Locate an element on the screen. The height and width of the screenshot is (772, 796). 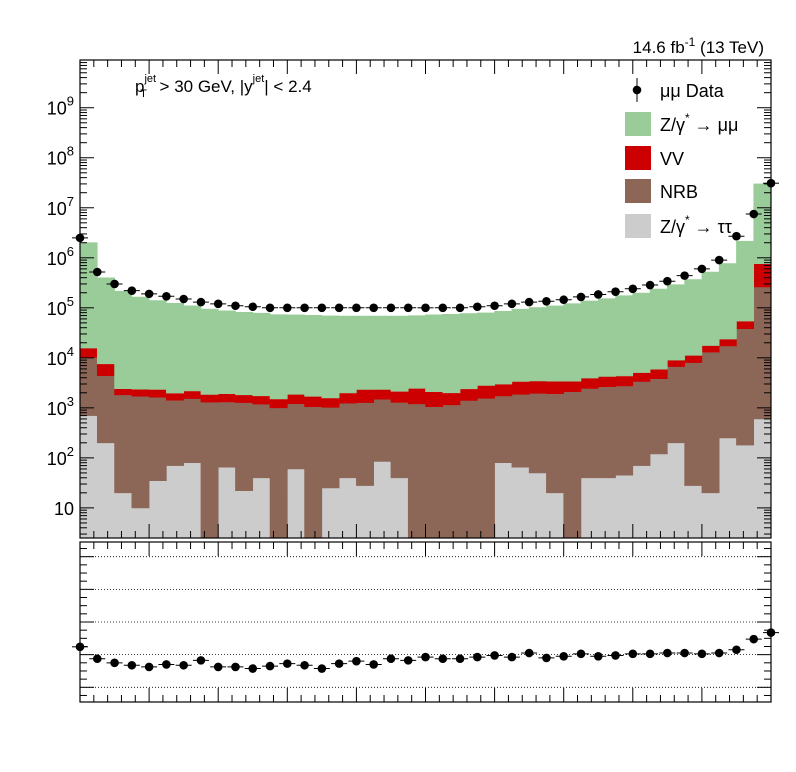
y-tick-label-exp: 7 is located at coordinates (70, 201).